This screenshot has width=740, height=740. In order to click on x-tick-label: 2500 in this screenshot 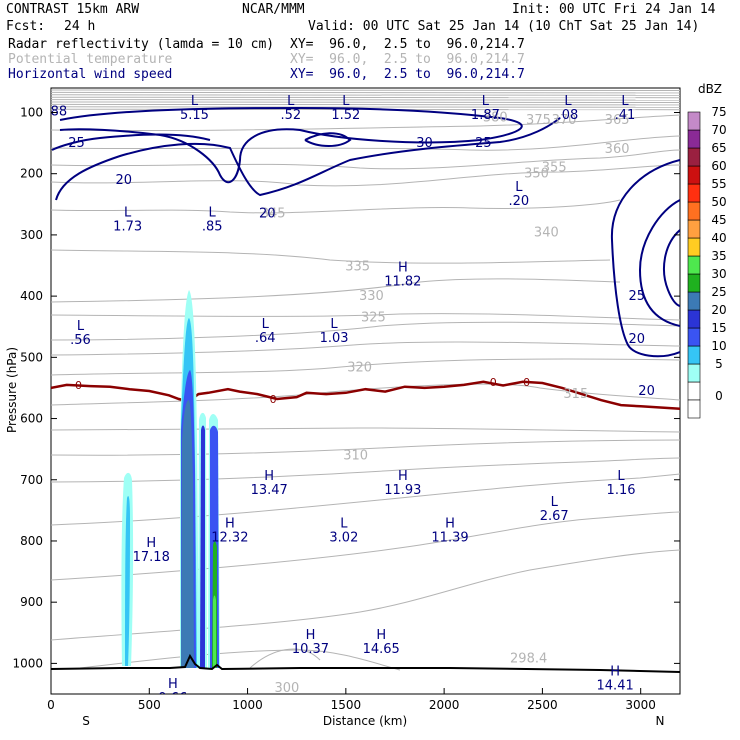, I will do `click(542, 705)`.